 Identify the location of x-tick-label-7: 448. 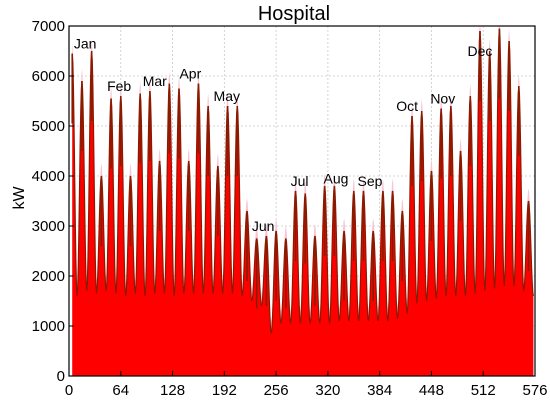
(431, 390).